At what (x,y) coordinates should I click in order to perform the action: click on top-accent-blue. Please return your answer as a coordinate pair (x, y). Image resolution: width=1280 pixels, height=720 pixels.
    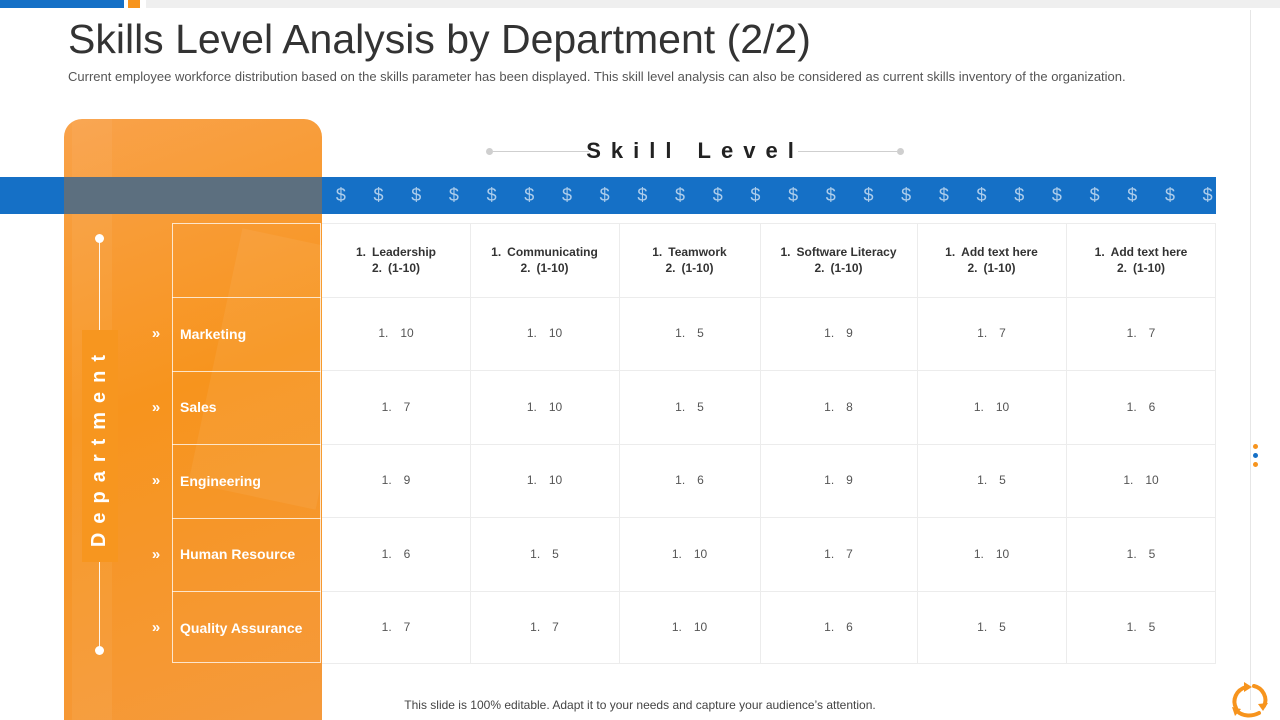
    Looking at the image, I should click on (62, 4).